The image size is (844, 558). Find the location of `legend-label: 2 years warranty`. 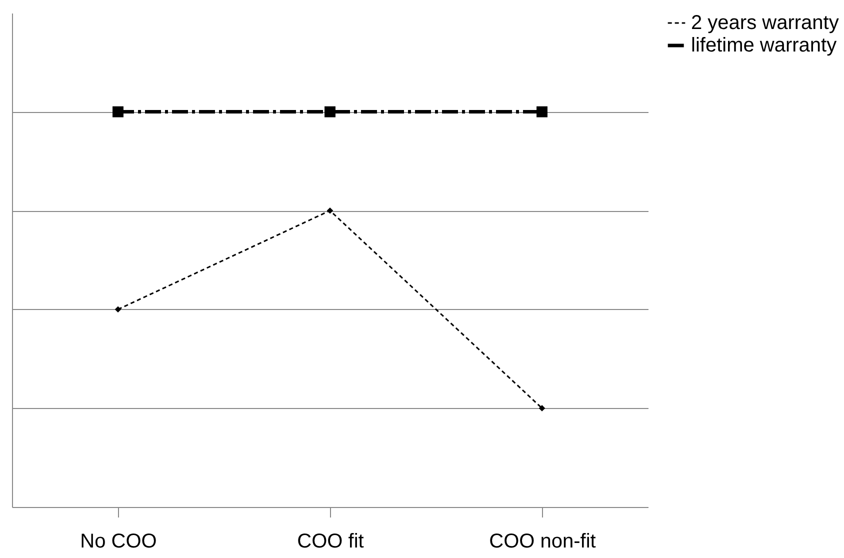

legend-label: 2 years warranty is located at coordinates (765, 23).